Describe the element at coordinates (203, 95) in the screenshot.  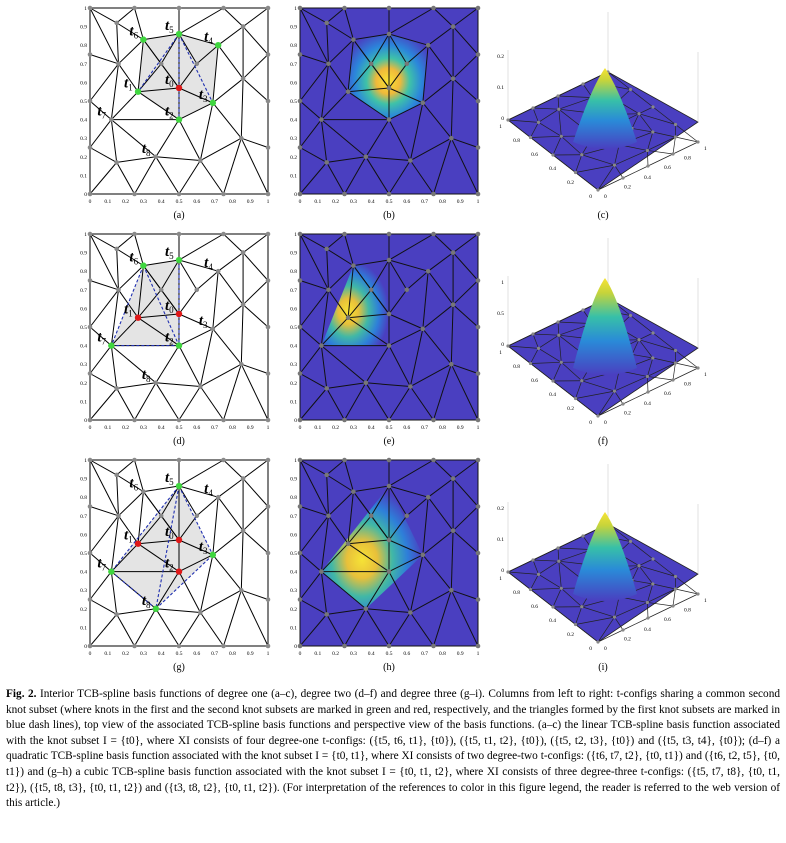
I see `knot-label: t3` at that location.